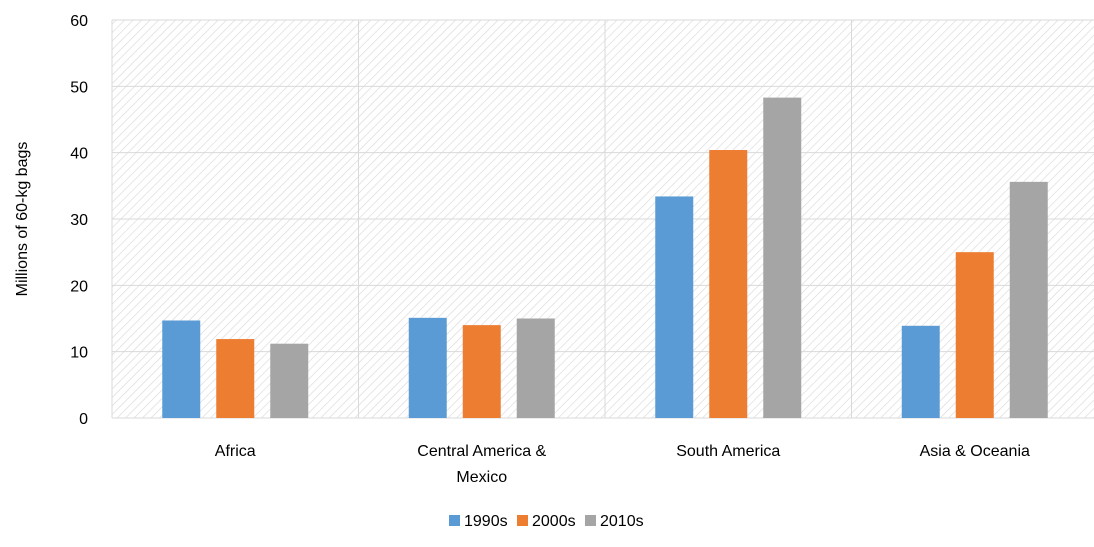 The image size is (1094, 547). I want to click on x-tick-label: Central America &, so click(481, 451).